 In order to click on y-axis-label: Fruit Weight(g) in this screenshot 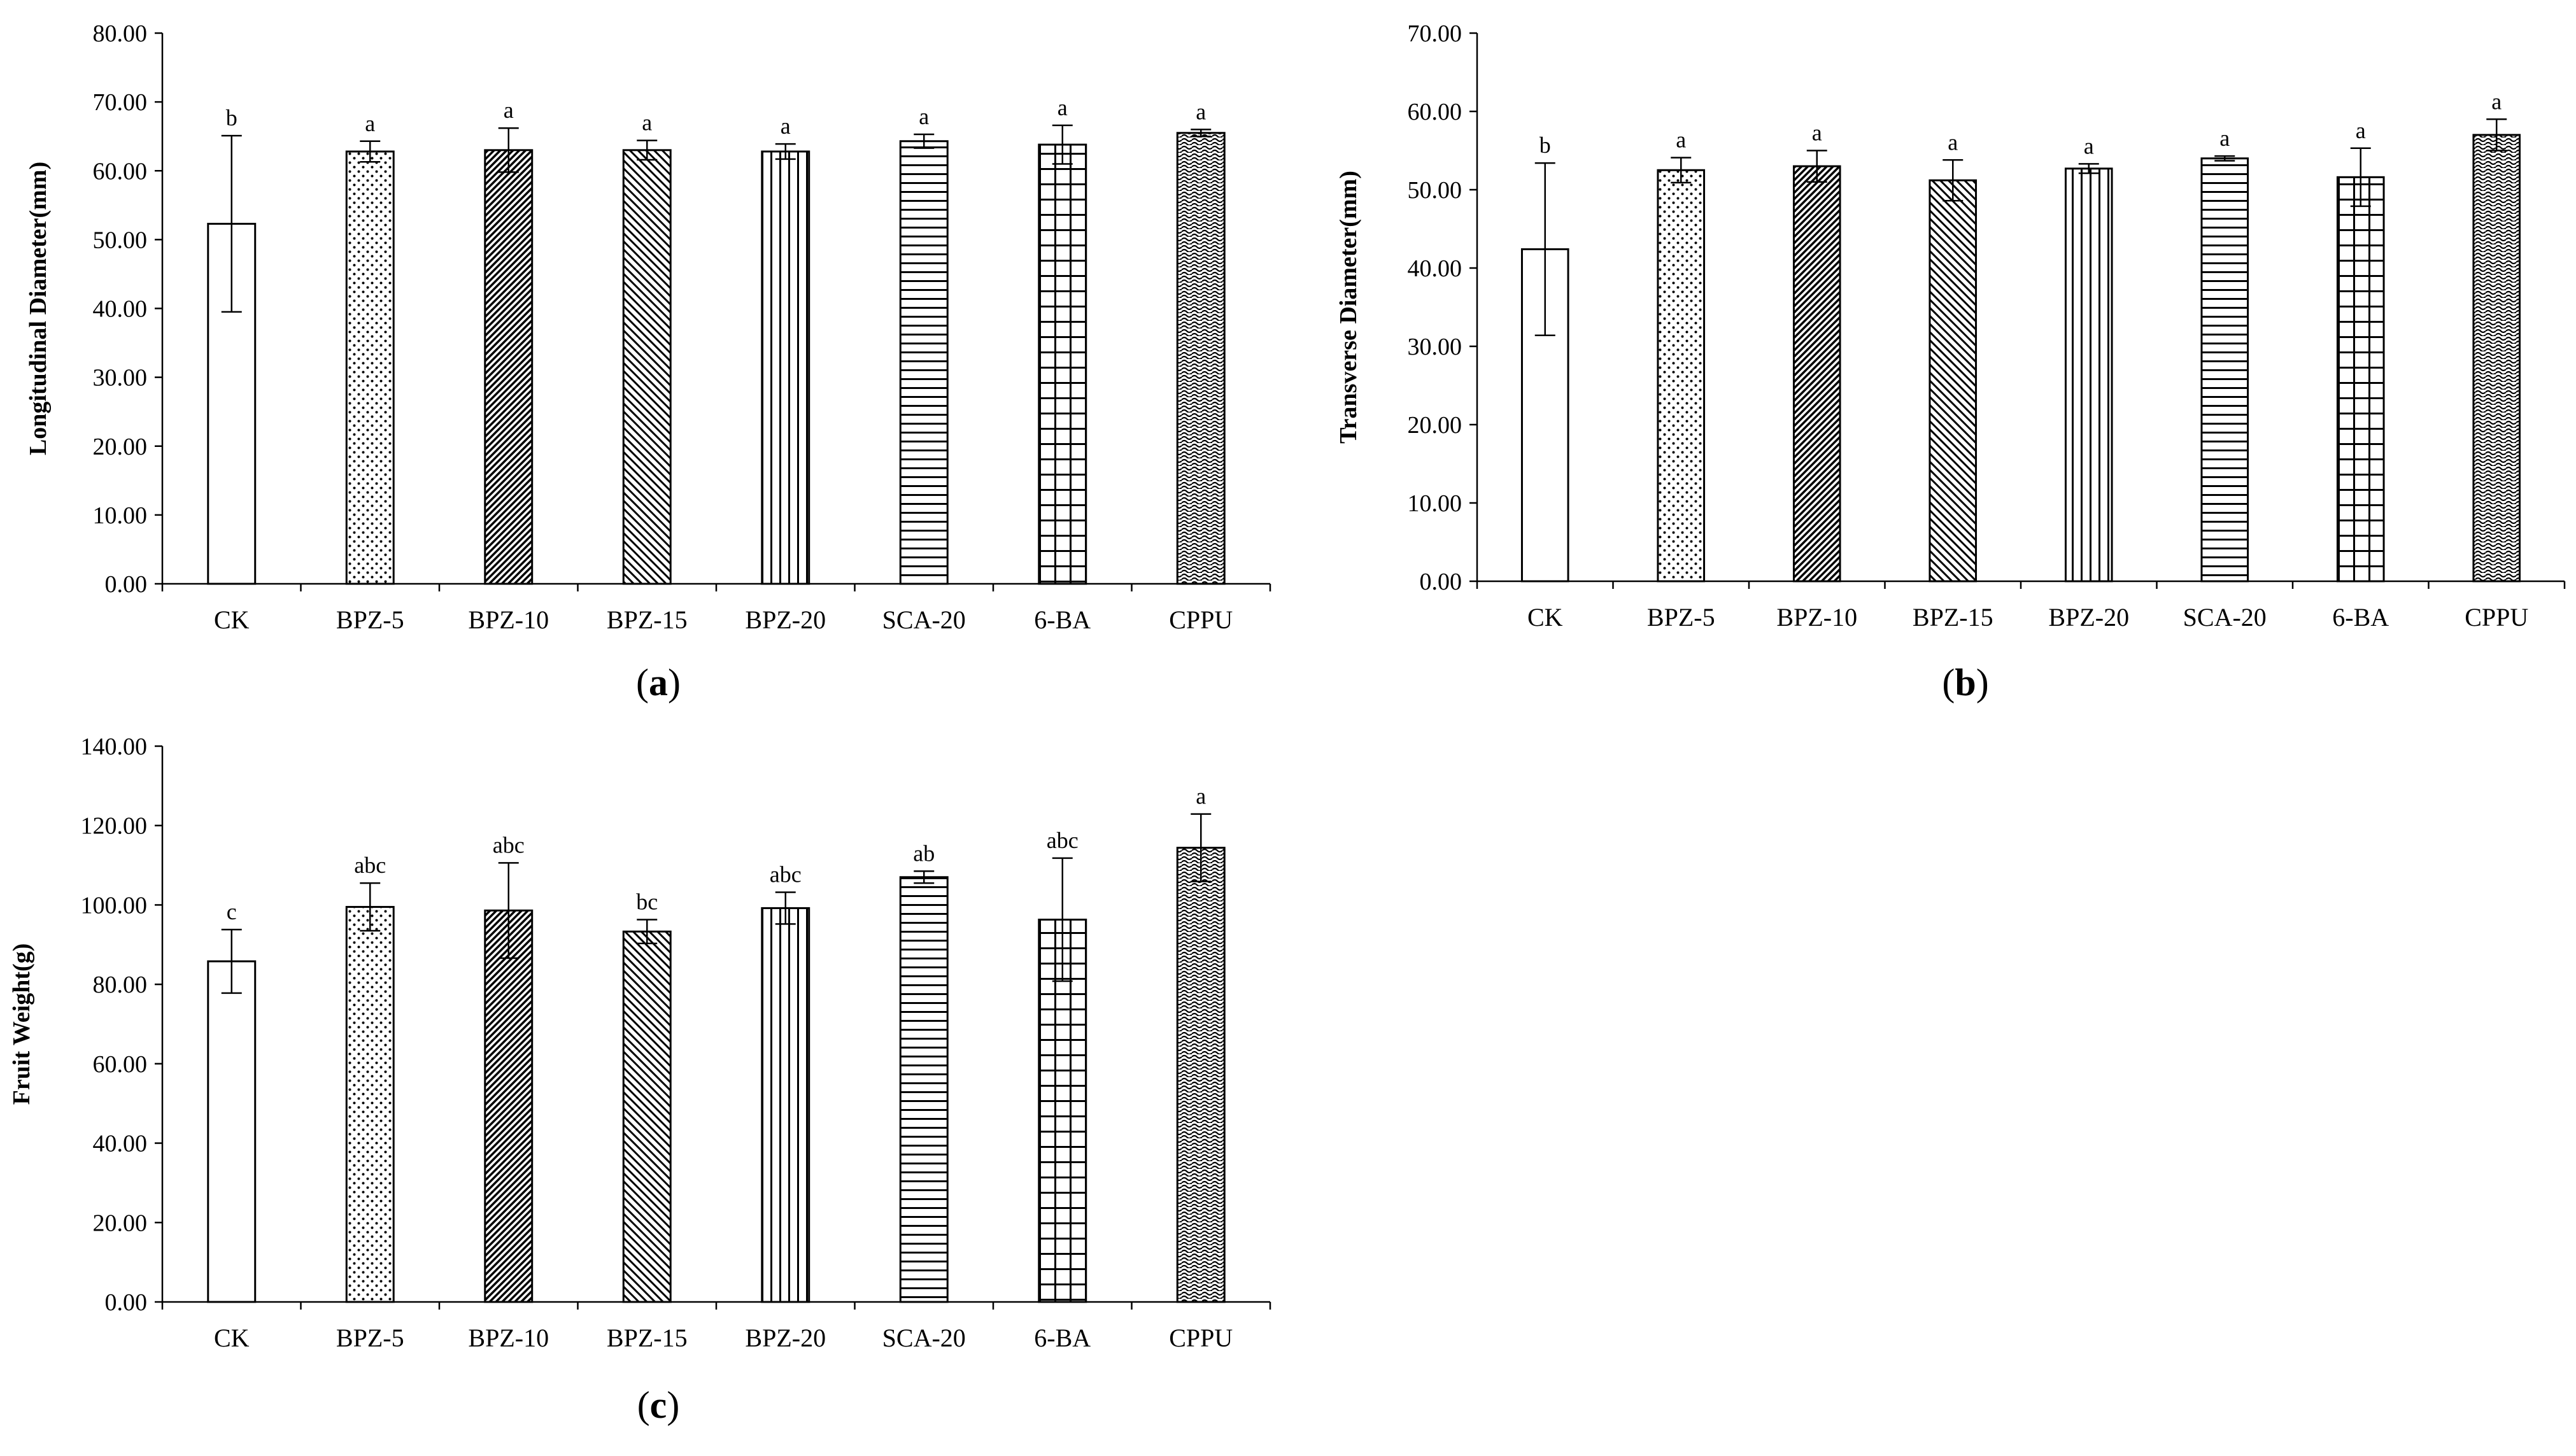, I will do `click(21, 1024)`.